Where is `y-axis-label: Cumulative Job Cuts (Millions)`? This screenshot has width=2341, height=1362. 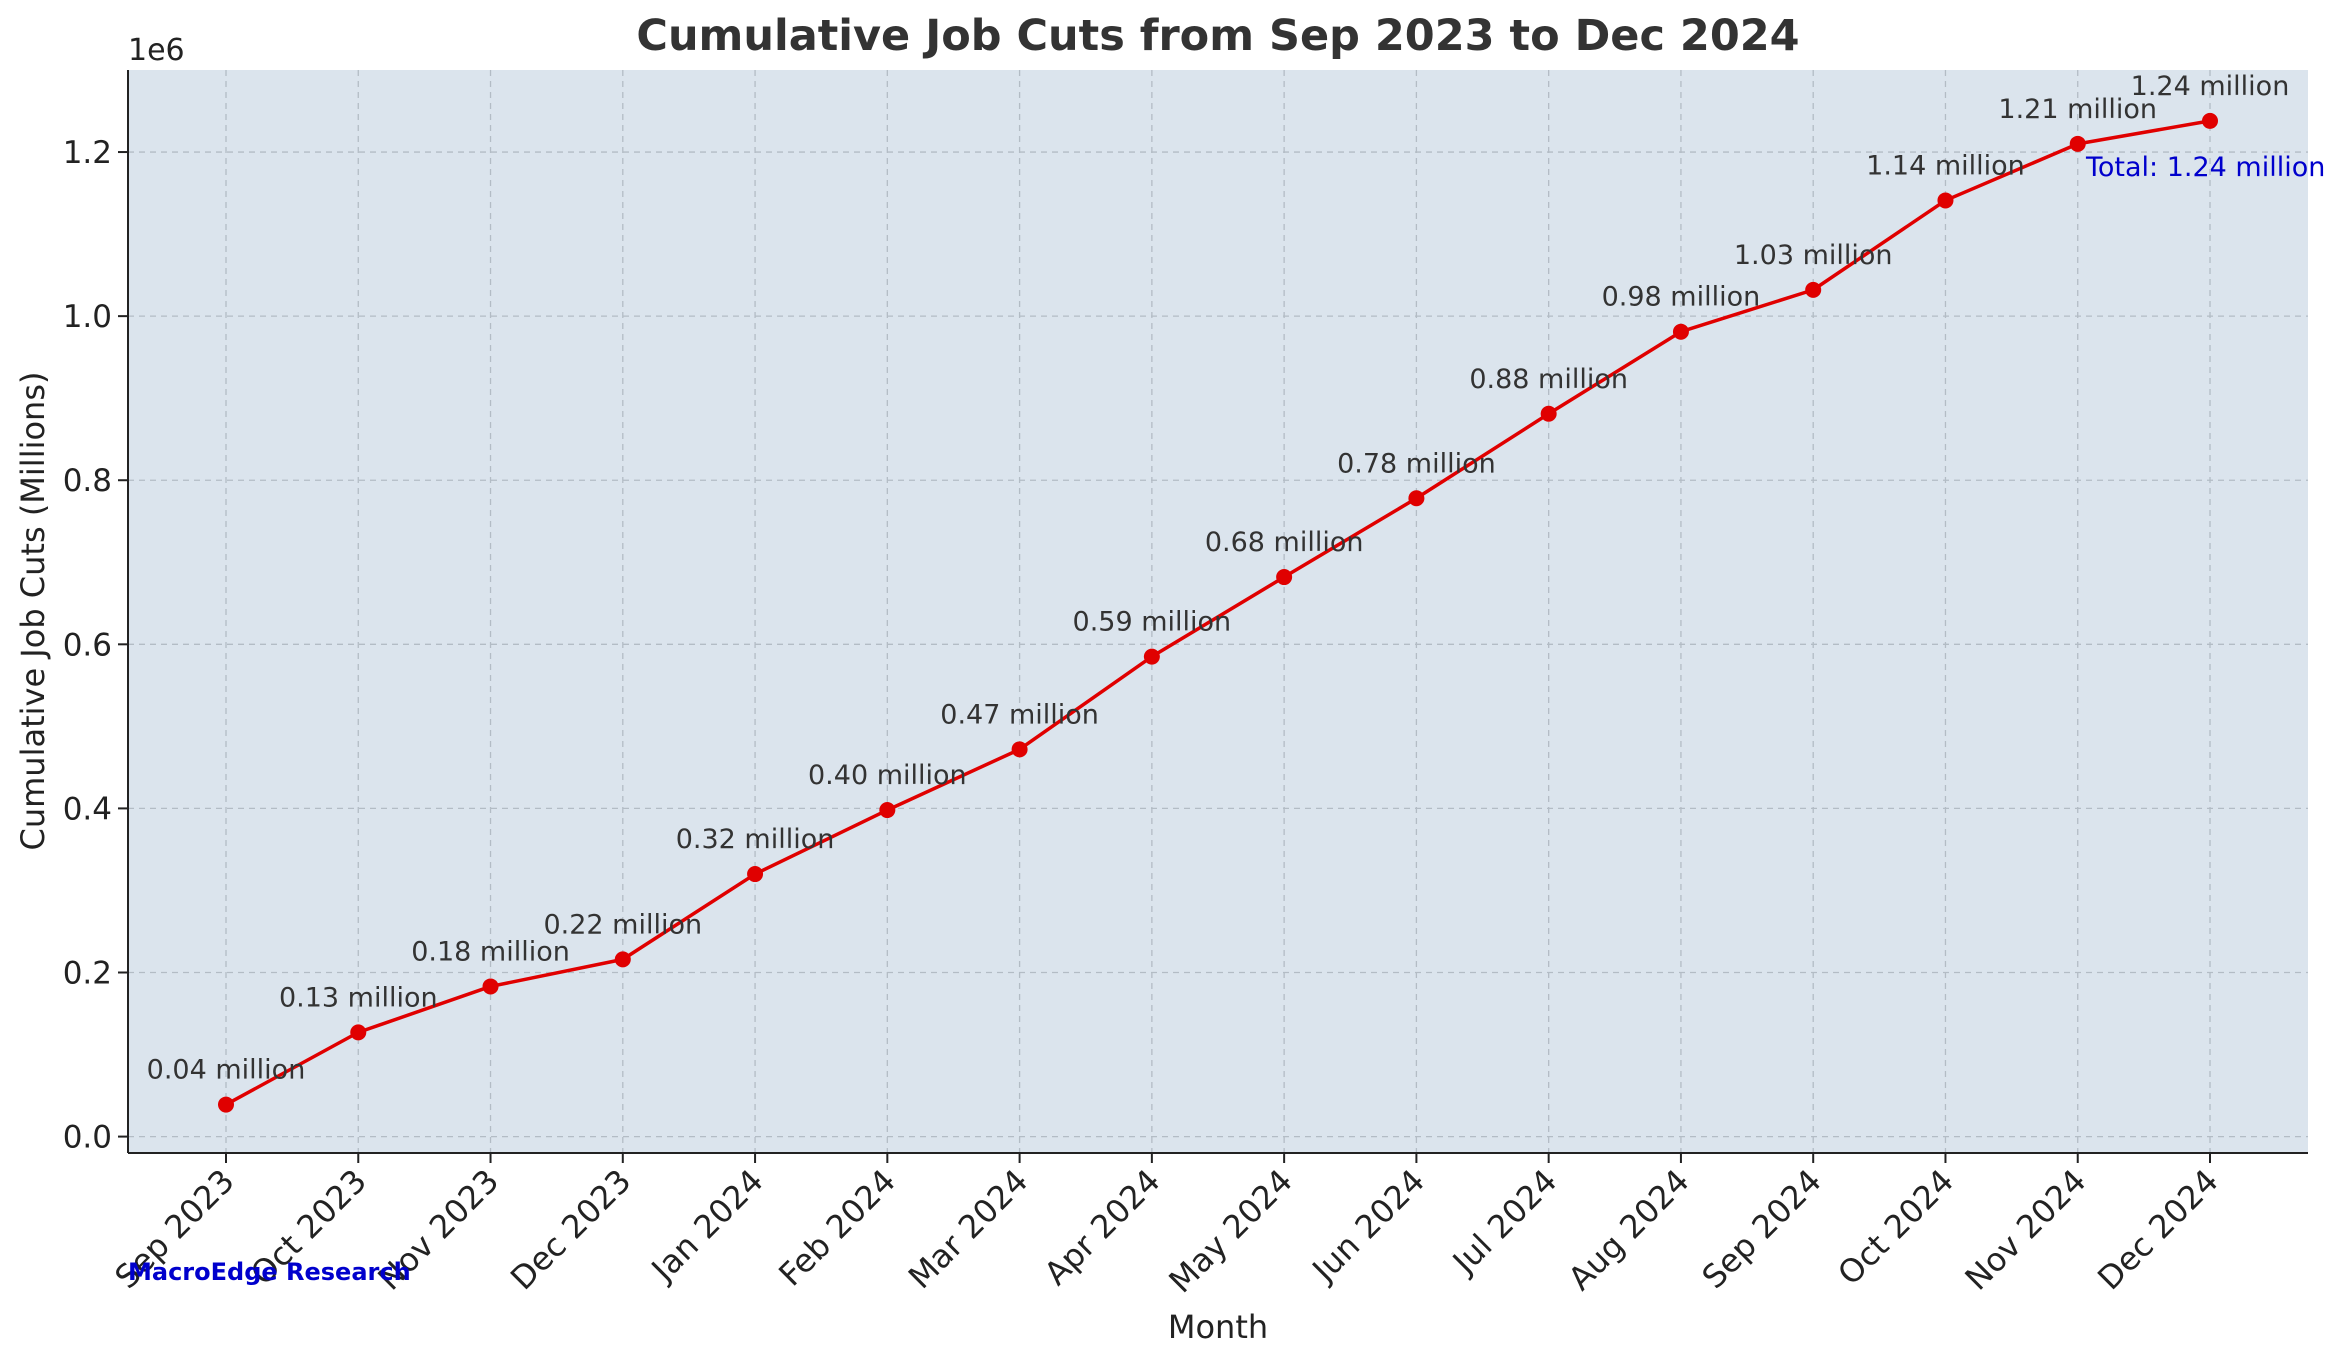 y-axis-label: Cumulative Job Cuts (Millions) is located at coordinates (33, 611).